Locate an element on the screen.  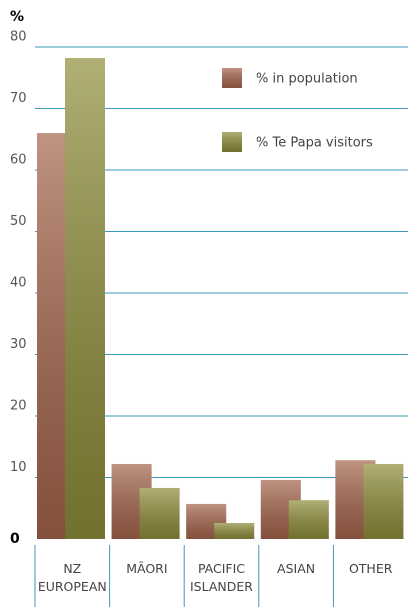
y-tick-label: 30 is located at coordinates (18, 344).